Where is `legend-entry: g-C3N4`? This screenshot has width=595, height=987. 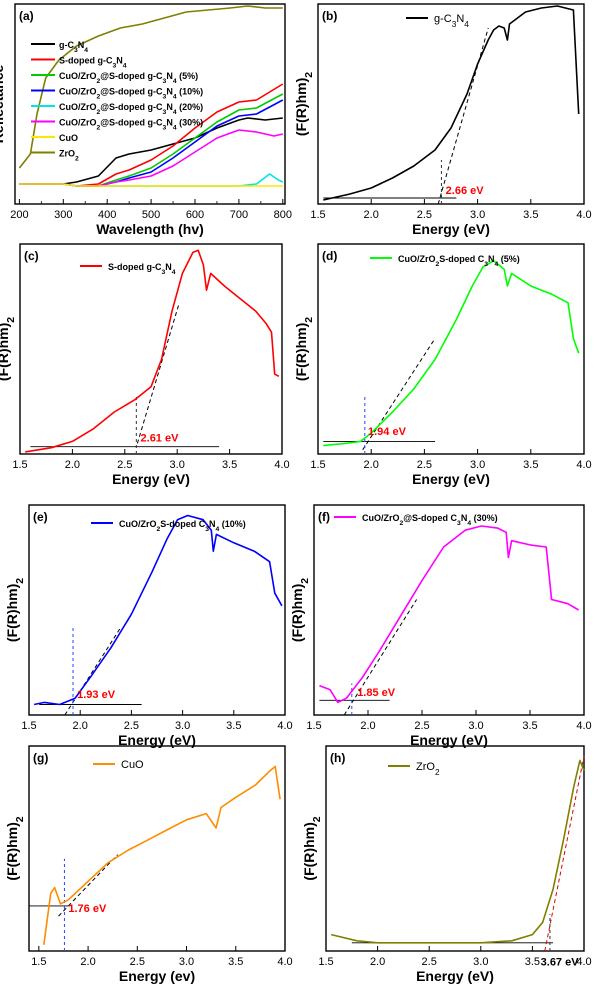 legend-entry: g-C3N4 is located at coordinates (73, 47).